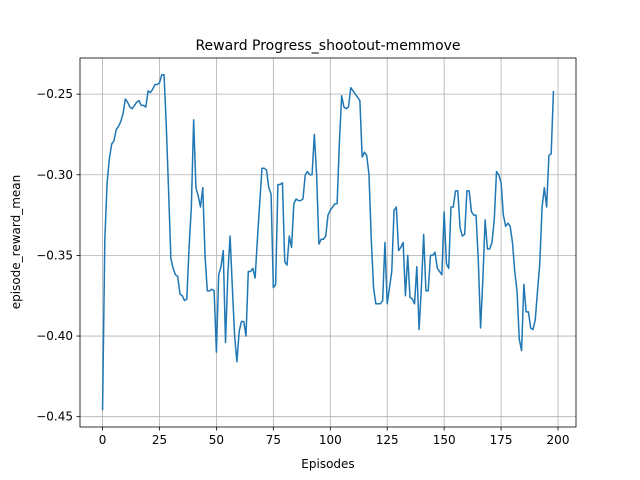  Describe the element at coordinates (273, 440) in the screenshot. I see `x-tick-label: 75` at that location.